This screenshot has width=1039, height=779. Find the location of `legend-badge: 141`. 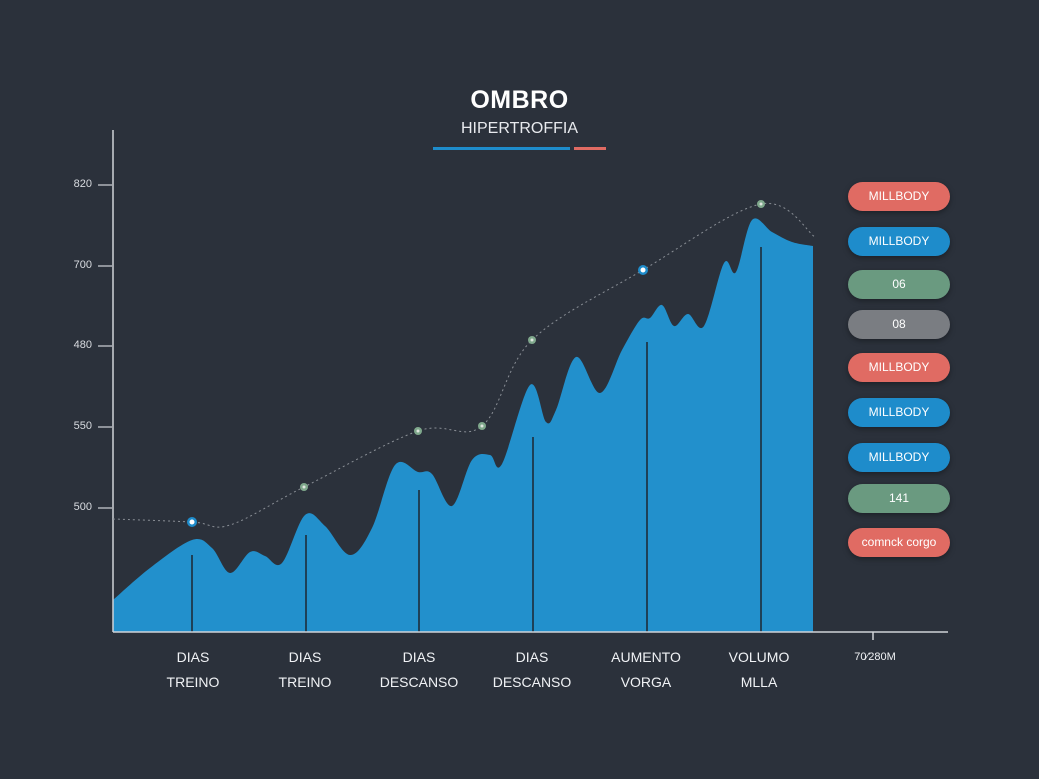

legend-badge: 141 is located at coordinates (899, 498).